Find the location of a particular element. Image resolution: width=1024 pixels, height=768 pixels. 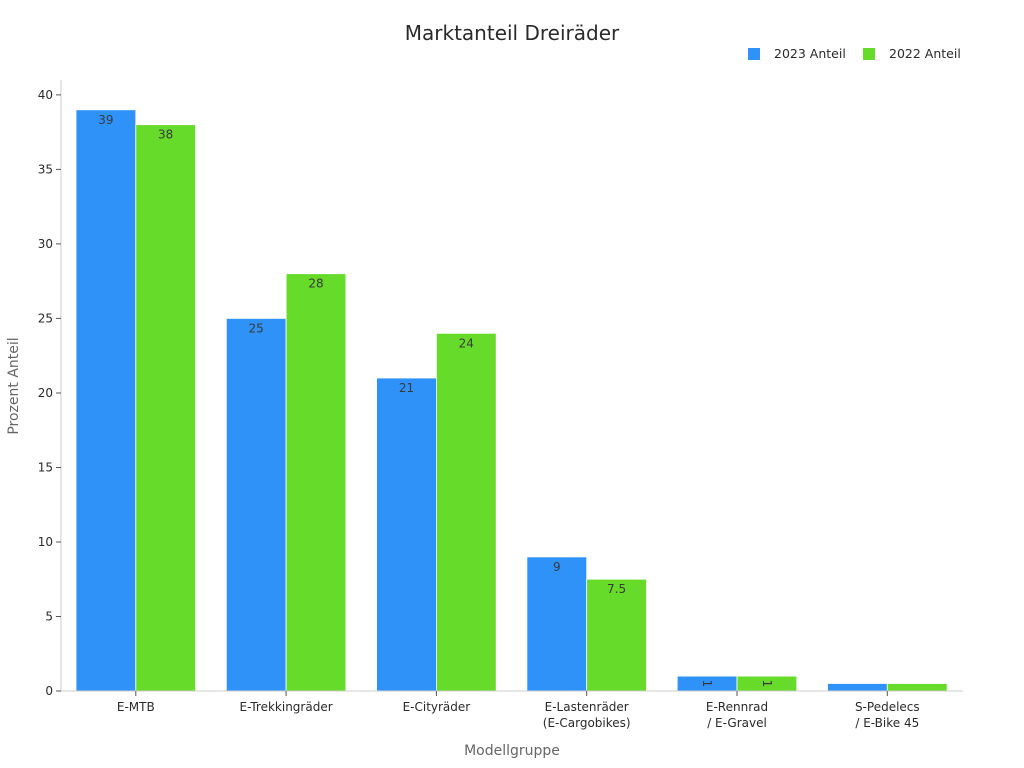

x-tick-label: S-Pedelecs is located at coordinates (887, 707).